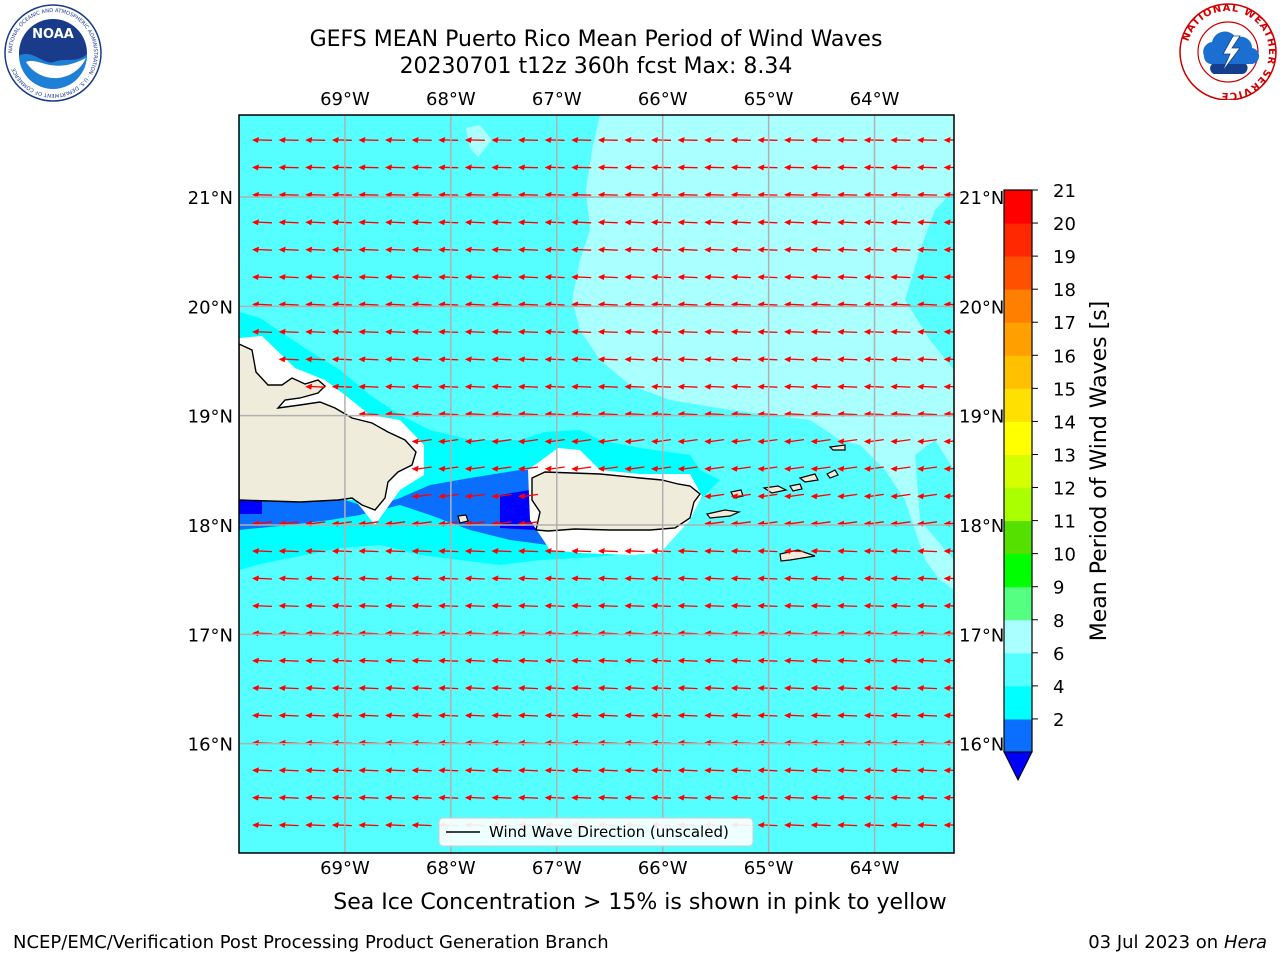 This screenshot has width=1280, height=960. What do you see at coordinates (557, 868) in the screenshot?
I see `longitude-tick-label: 67°W` at bounding box center [557, 868].